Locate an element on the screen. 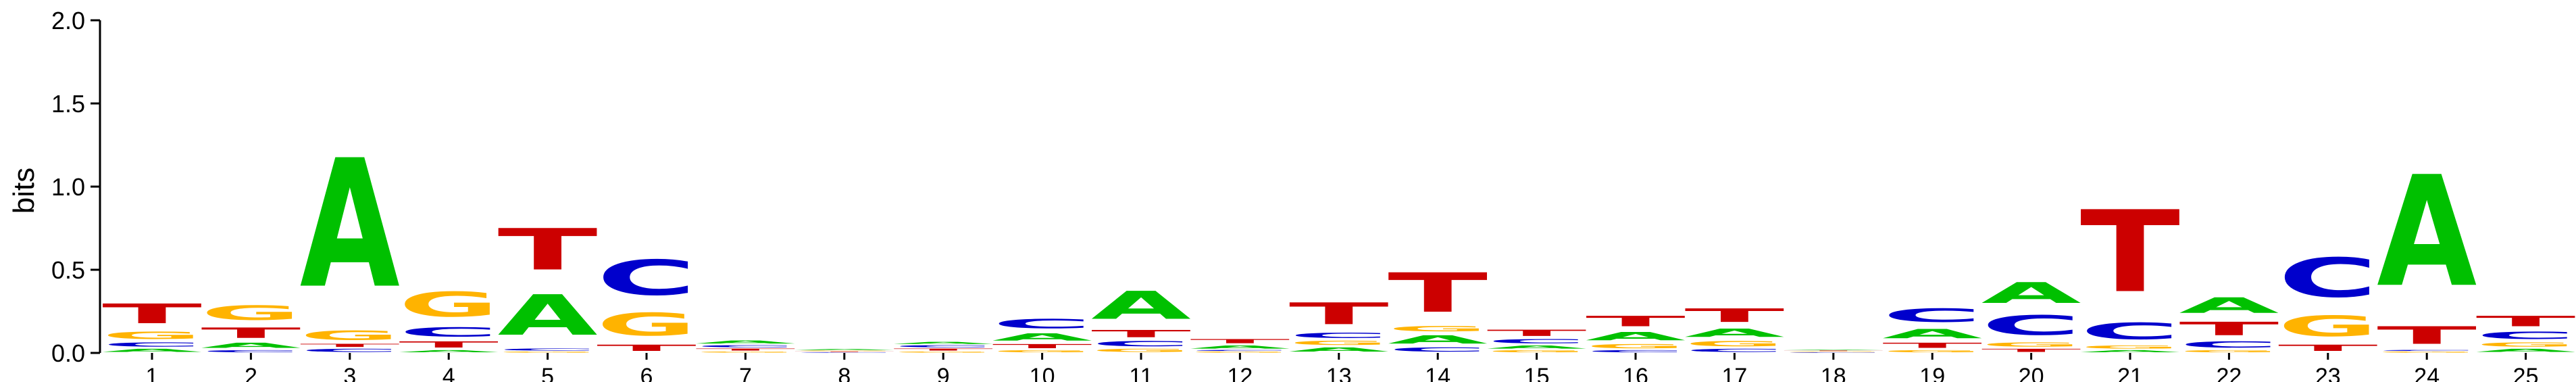  letter-A-pos-9: A is located at coordinates (943, 343).